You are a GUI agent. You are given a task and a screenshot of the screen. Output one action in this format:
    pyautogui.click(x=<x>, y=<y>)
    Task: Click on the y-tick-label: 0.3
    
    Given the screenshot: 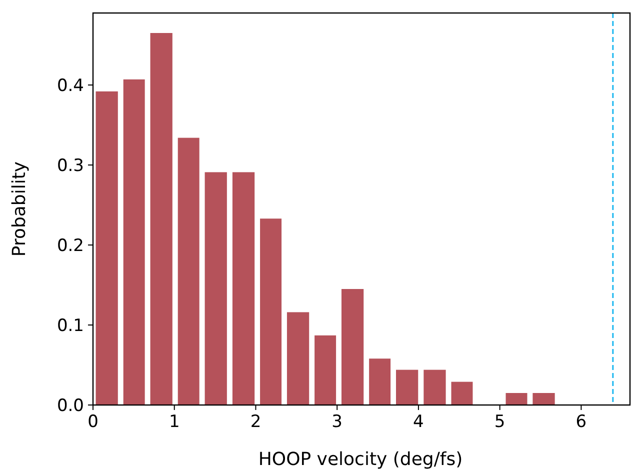 What is the action you would take?
    pyautogui.click(x=70, y=166)
    